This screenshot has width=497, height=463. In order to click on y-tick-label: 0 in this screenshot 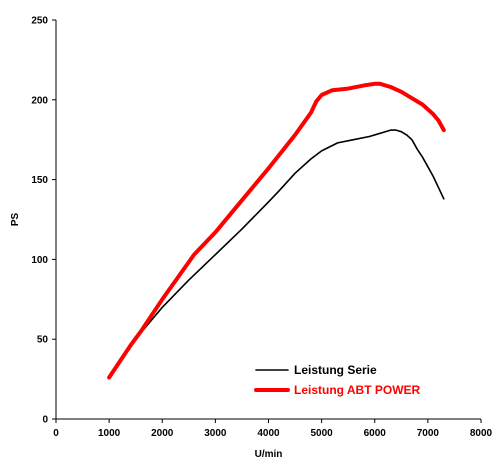, I will do `click(45, 420)`.